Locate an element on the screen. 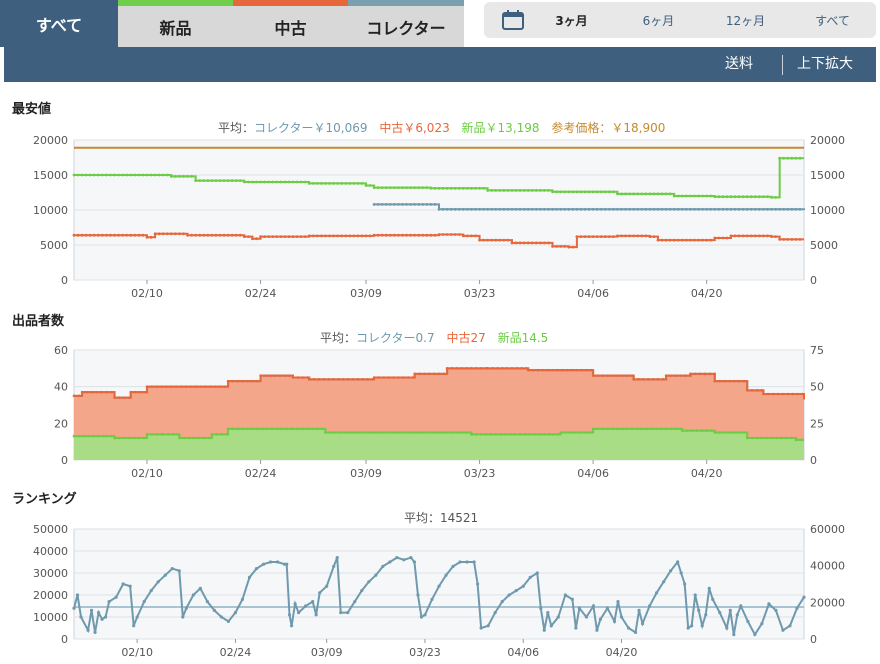 The image size is (880, 664). zoom-vertical-toggle: 上下拡大 is located at coordinates (825, 64).